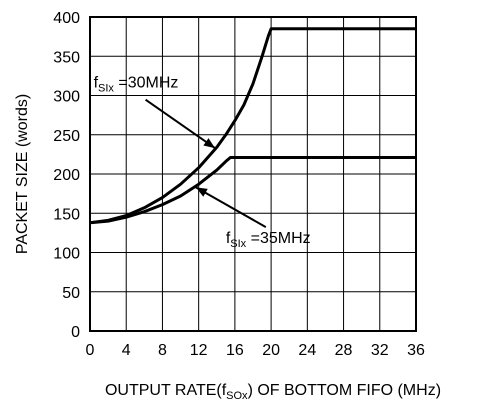 Image resolution: width=486 pixels, height=404 pixels. What do you see at coordinates (66, 97) in the screenshot?
I see `y-tick-label: 300` at bounding box center [66, 97].